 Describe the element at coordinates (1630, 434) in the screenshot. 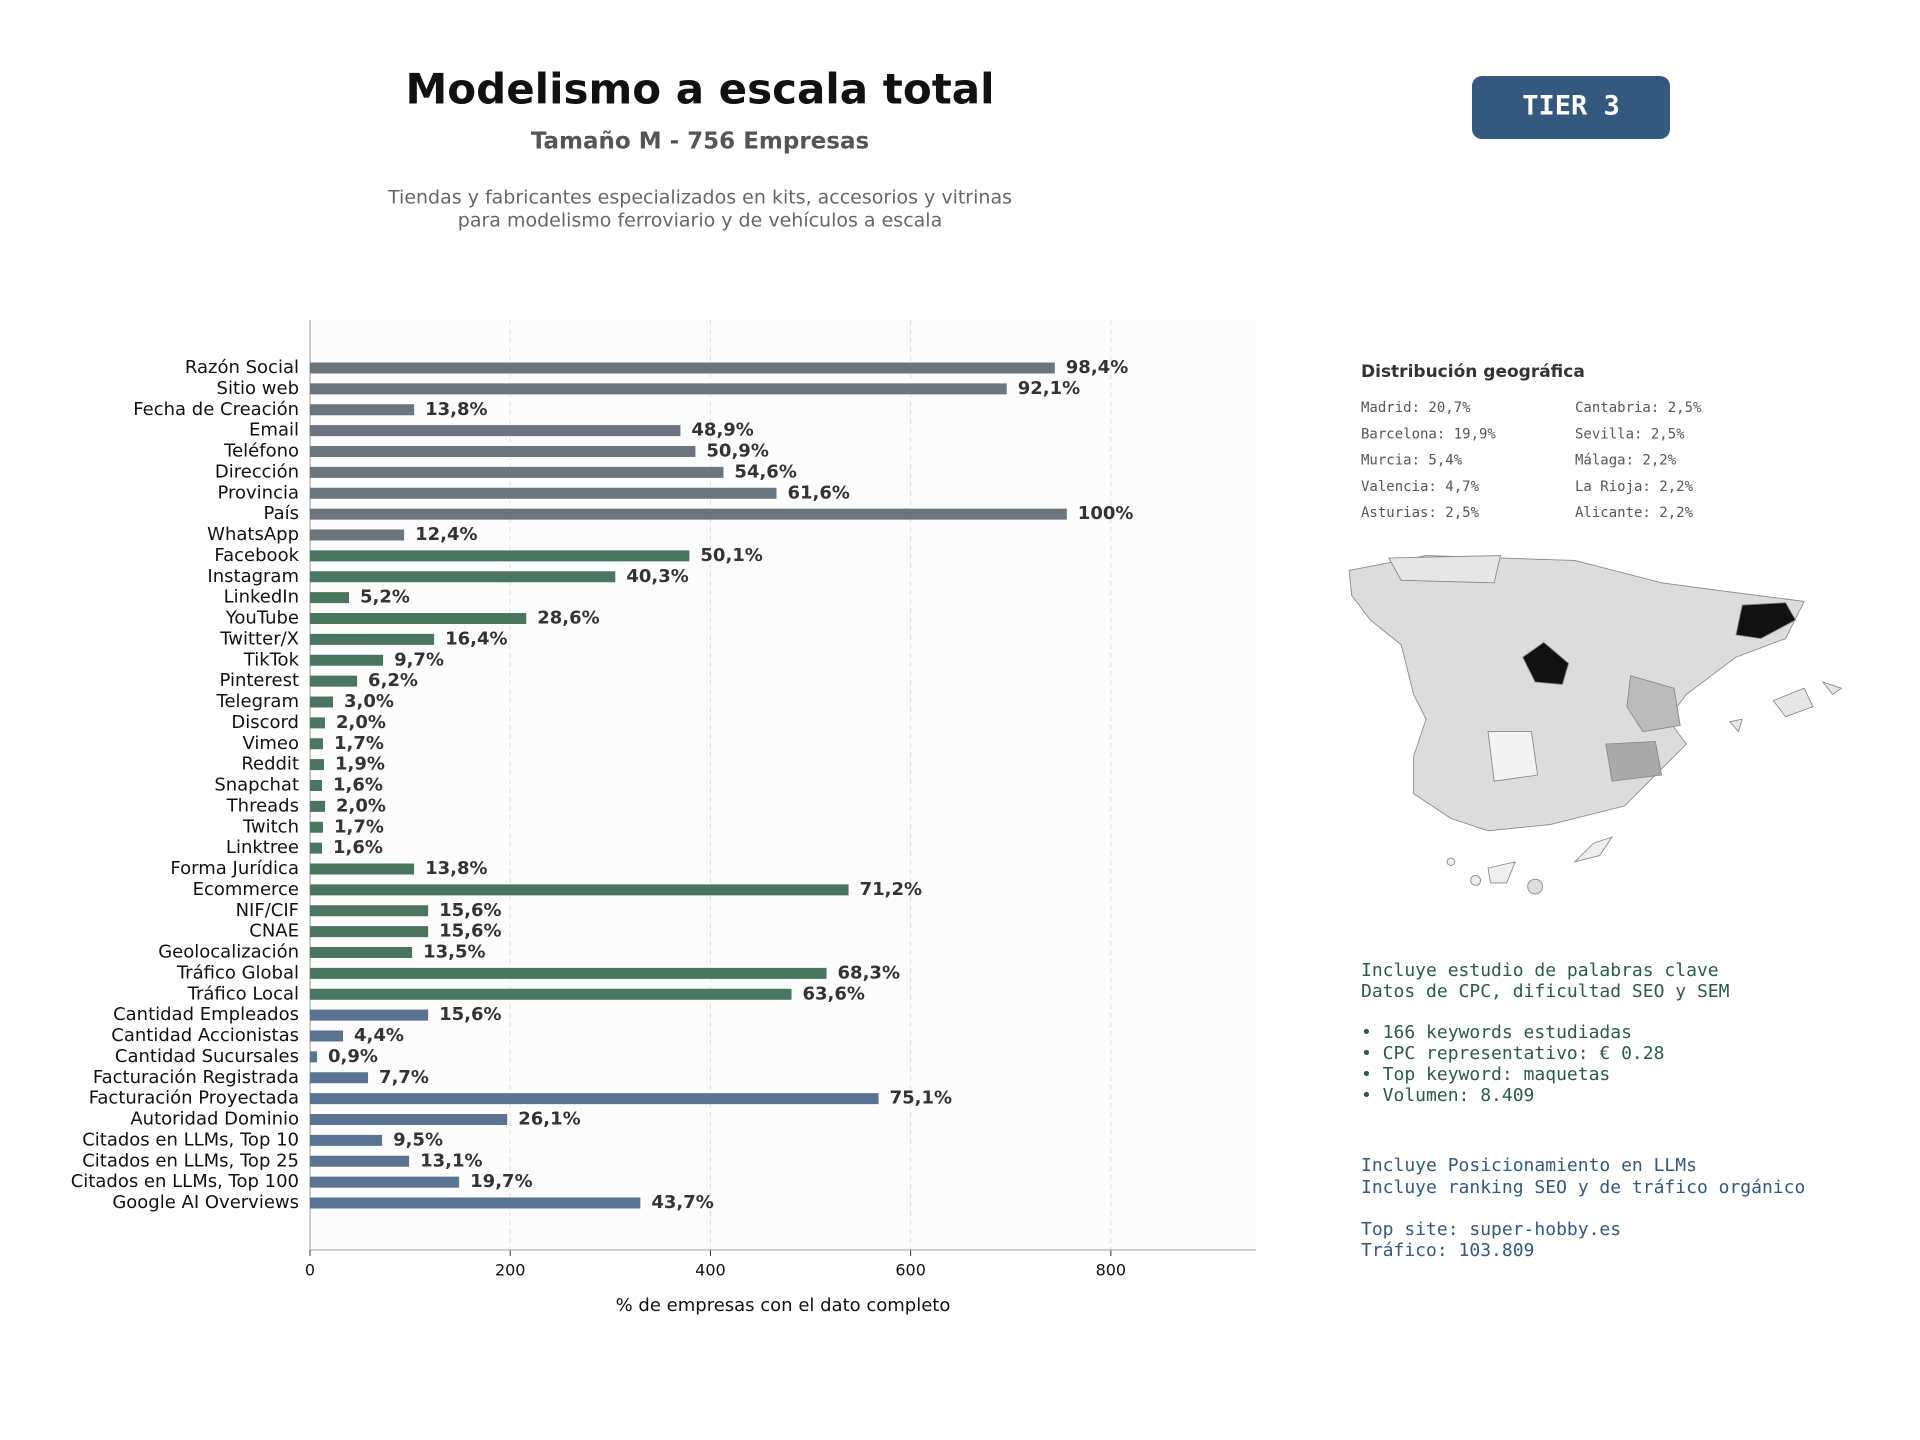

I see `geo-item: Sevilla: 2,5%` at that location.